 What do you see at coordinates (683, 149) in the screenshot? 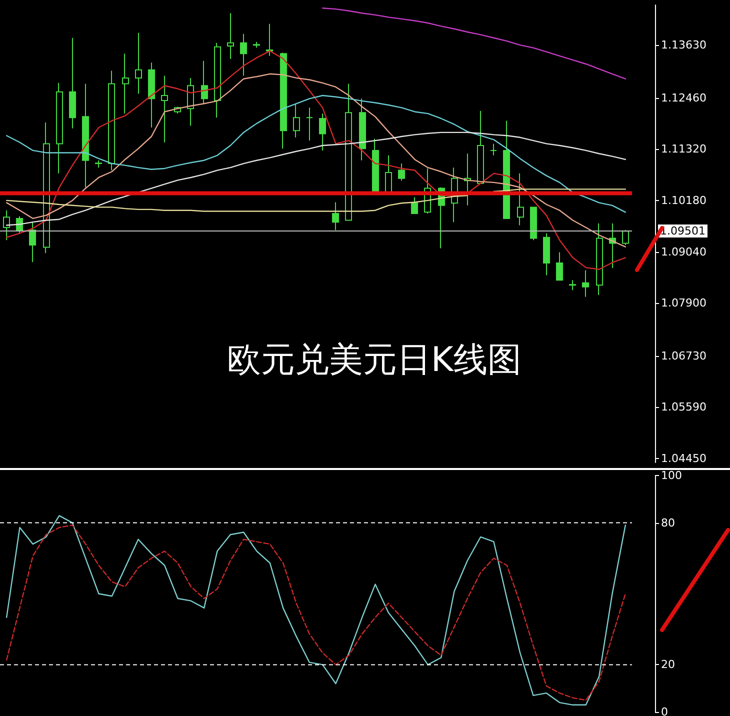
I see `y-tick-label: 1.11320` at bounding box center [683, 149].